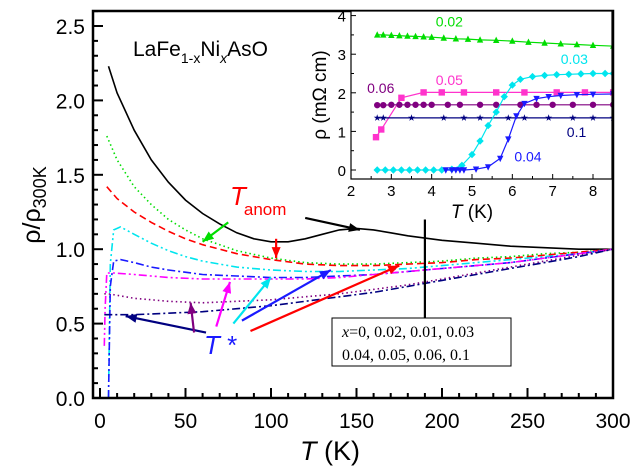 The width and height of the screenshot is (631, 471). What do you see at coordinates (215, 232) in the screenshot?
I see `arrow-x-0-02-t-anom` at bounding box center [215, 232].